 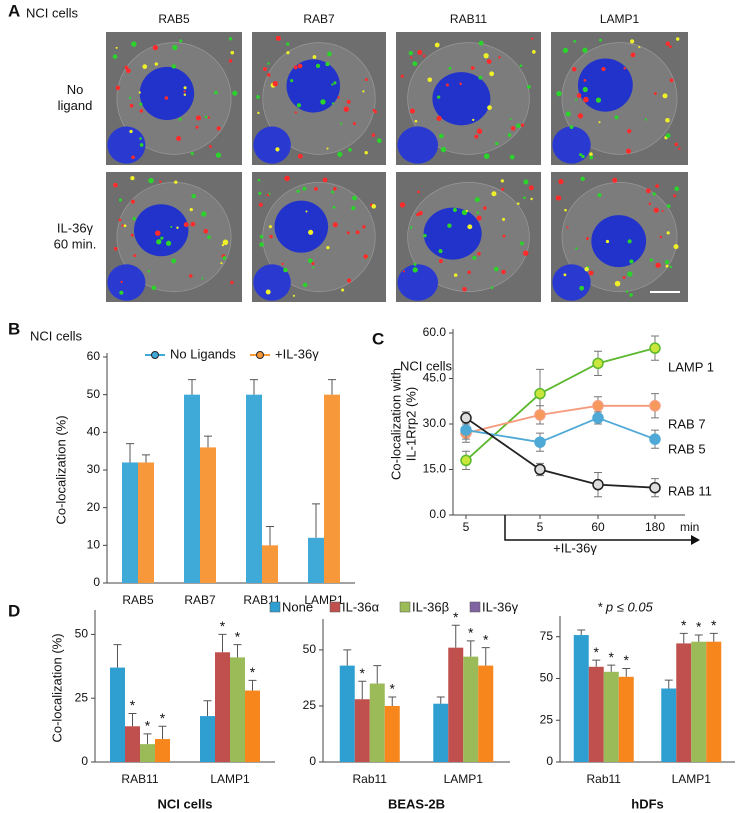 What do you see at coordinates (185, 803) in the screenshot?
I see `x-axis-label: NCI cells` at bounding box center [185, 803].